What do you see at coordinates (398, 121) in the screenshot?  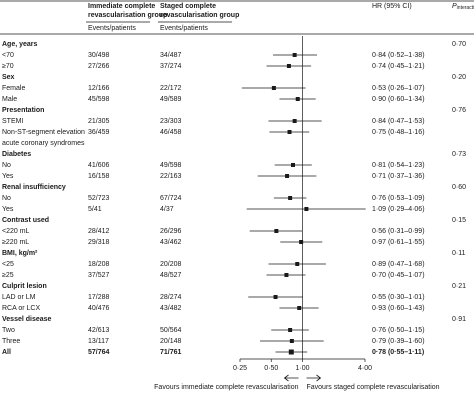 I see `hr-label: 0·84 (0·47–1·53)` at bounding box center [398, 121].